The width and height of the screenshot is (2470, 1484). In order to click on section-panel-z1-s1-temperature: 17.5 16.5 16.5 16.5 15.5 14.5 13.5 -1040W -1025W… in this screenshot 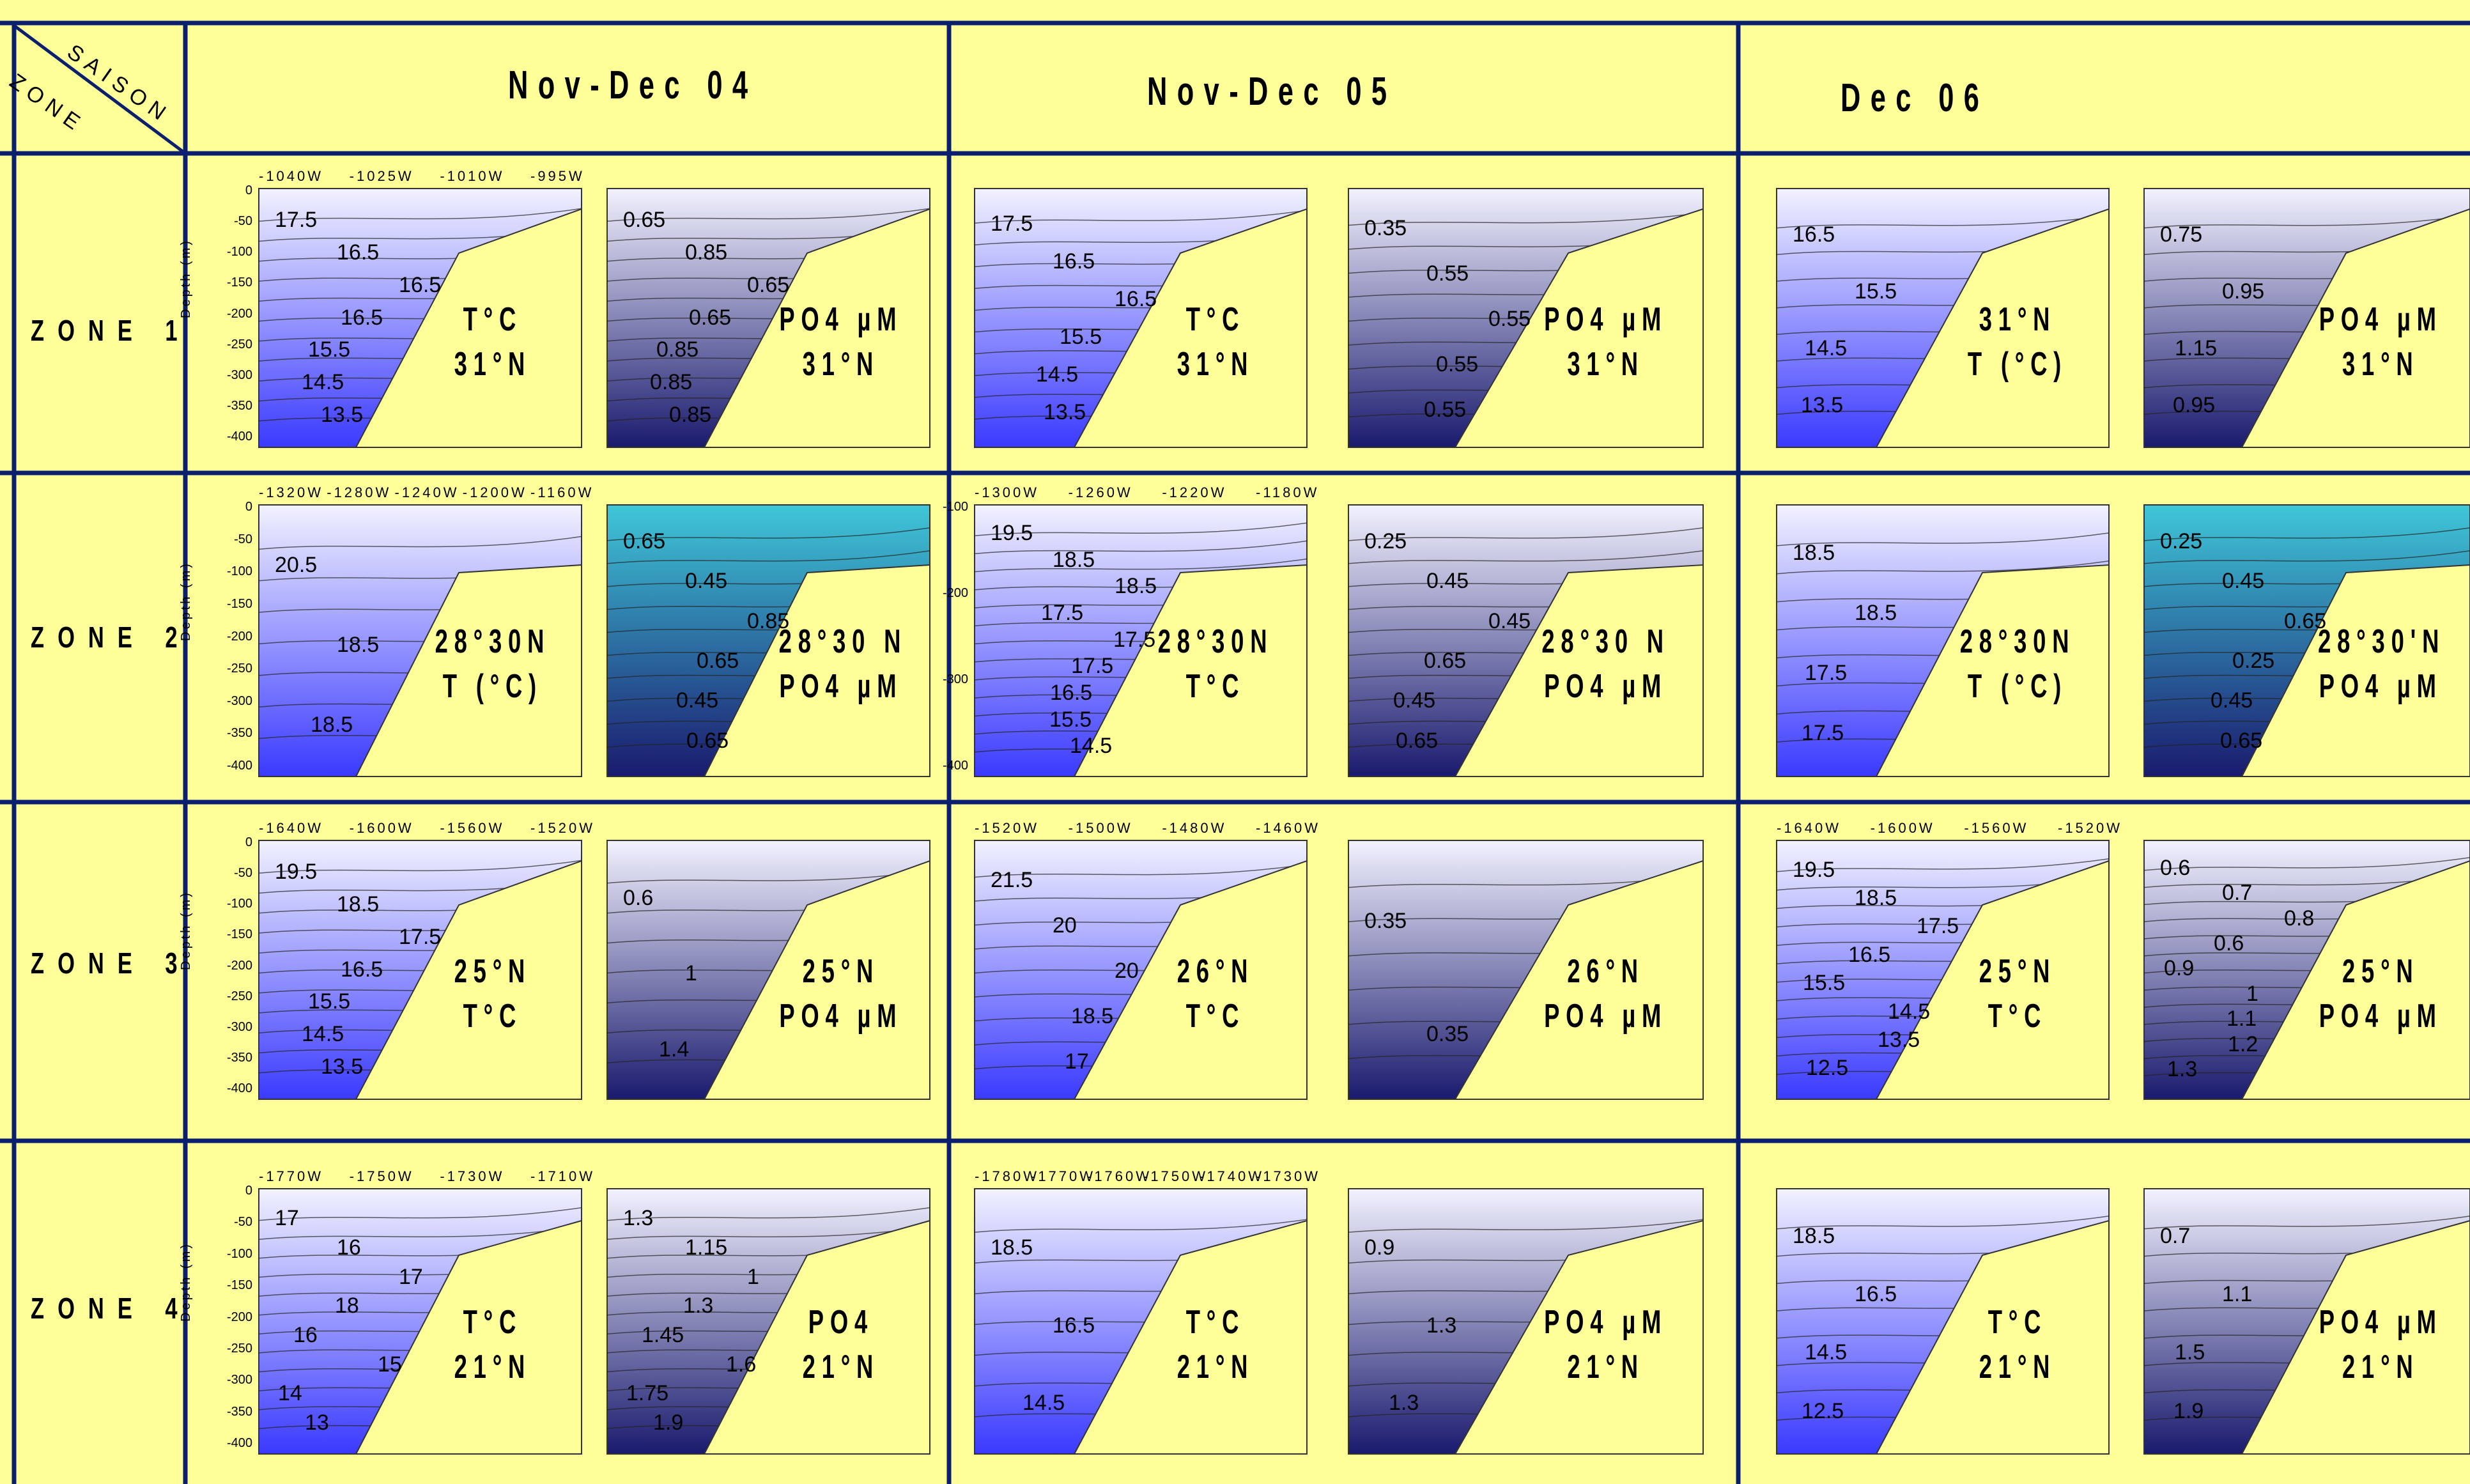, I will do `click(380, 308)`.